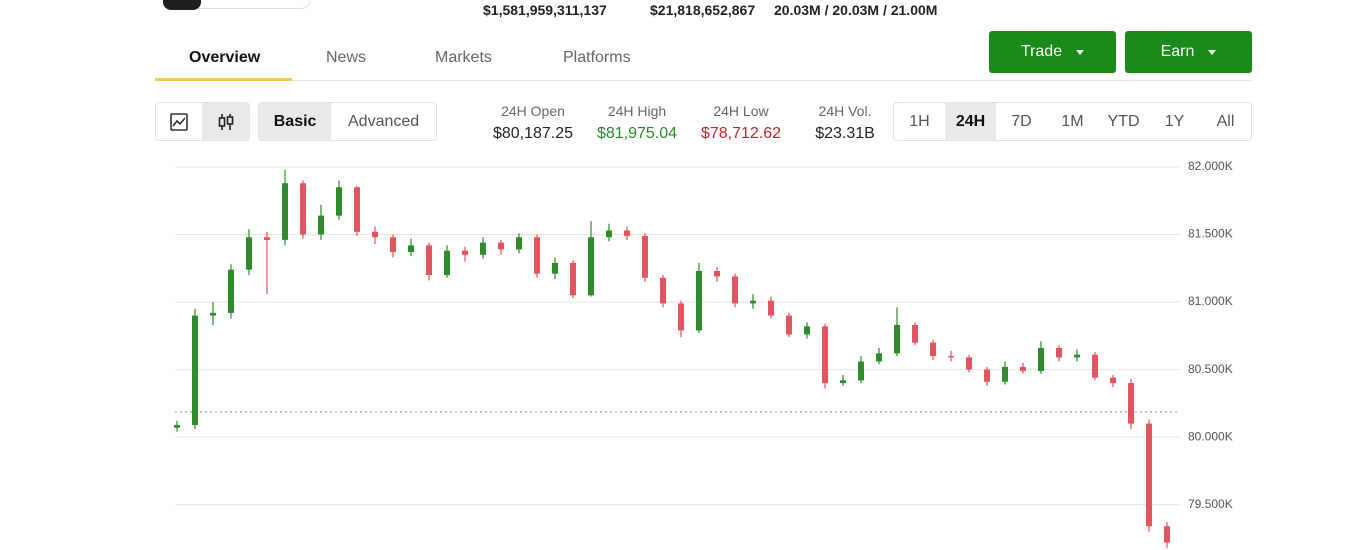  I want to click on tab-underline, so click(223, 79).